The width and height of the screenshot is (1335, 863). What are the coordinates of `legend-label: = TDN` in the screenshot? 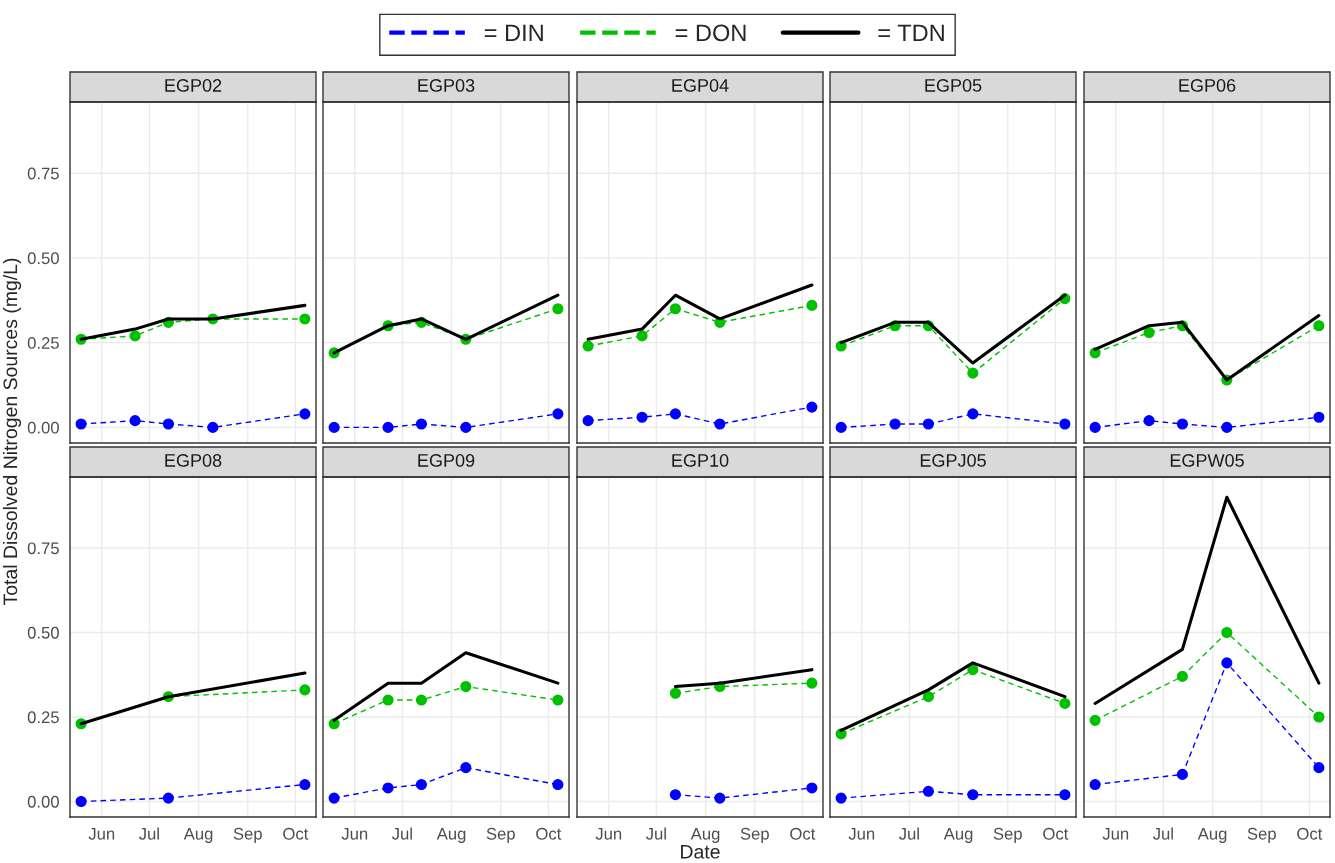 It's located at (911, 32).